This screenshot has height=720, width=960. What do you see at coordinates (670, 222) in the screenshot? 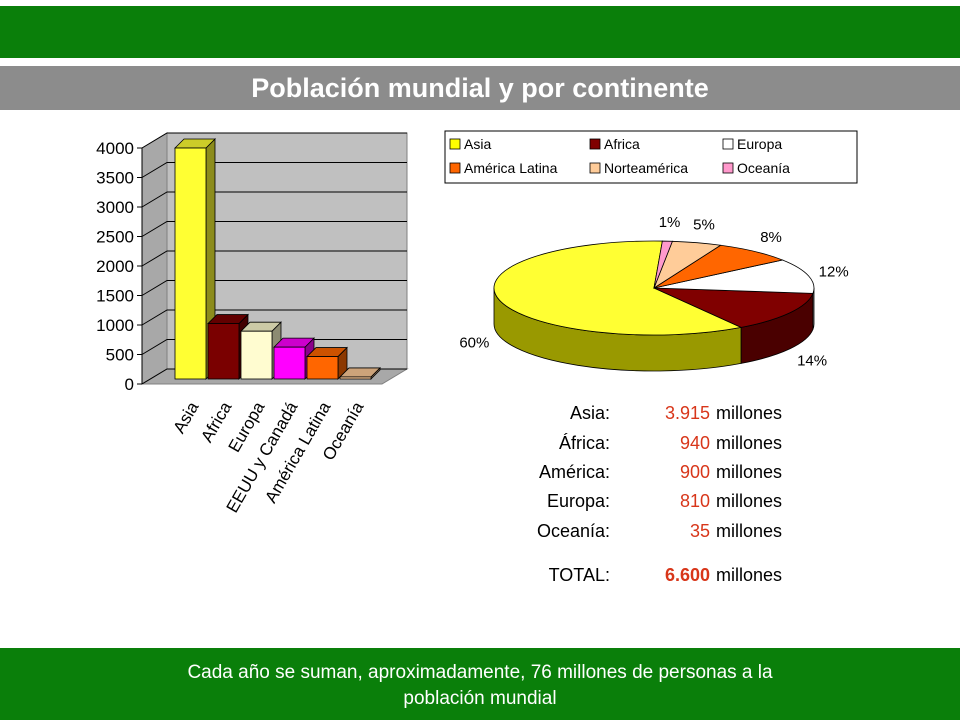
I see `pie-percent-label: 1%` at bounding box center [670, 222].